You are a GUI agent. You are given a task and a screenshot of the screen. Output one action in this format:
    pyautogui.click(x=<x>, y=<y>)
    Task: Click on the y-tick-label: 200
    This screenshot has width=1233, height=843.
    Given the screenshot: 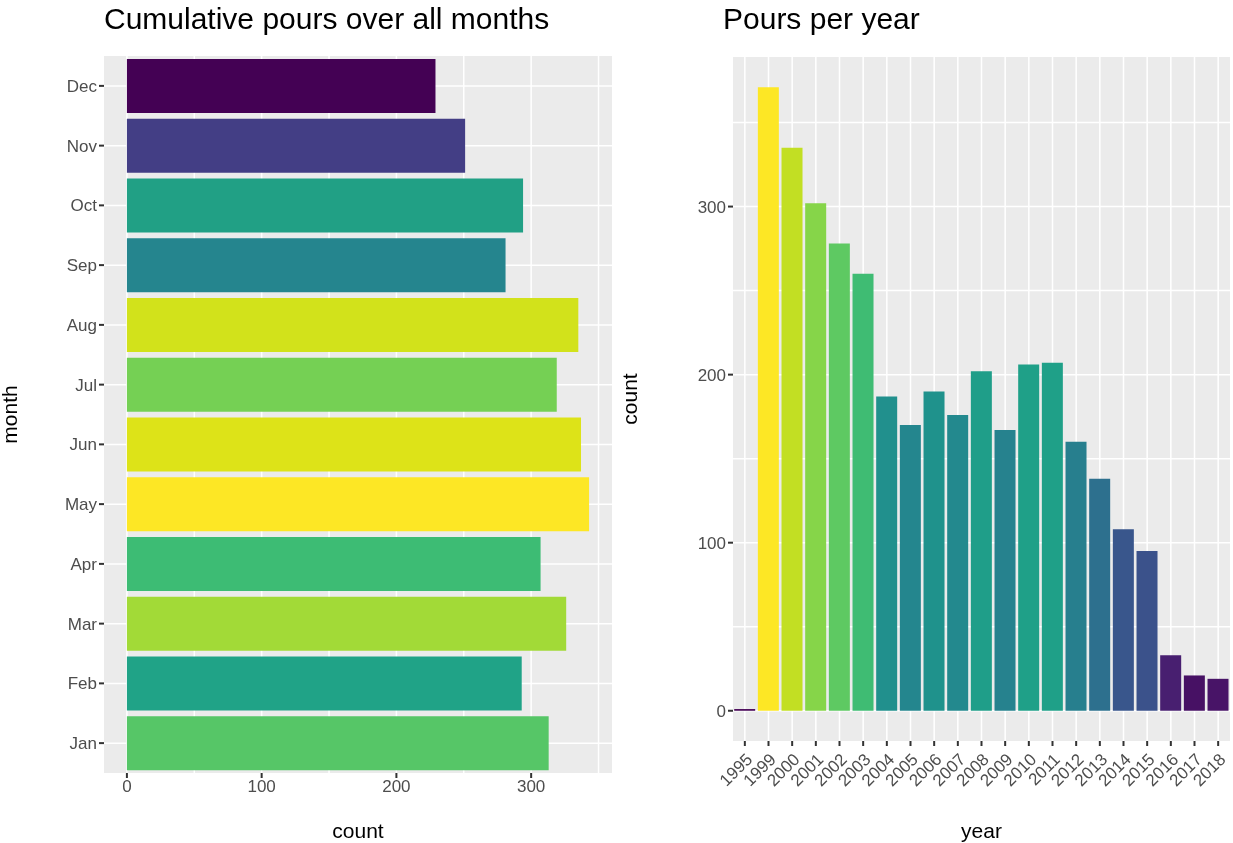 What is the action you would take?
    pyautogui.click(x=711, y=375)
    